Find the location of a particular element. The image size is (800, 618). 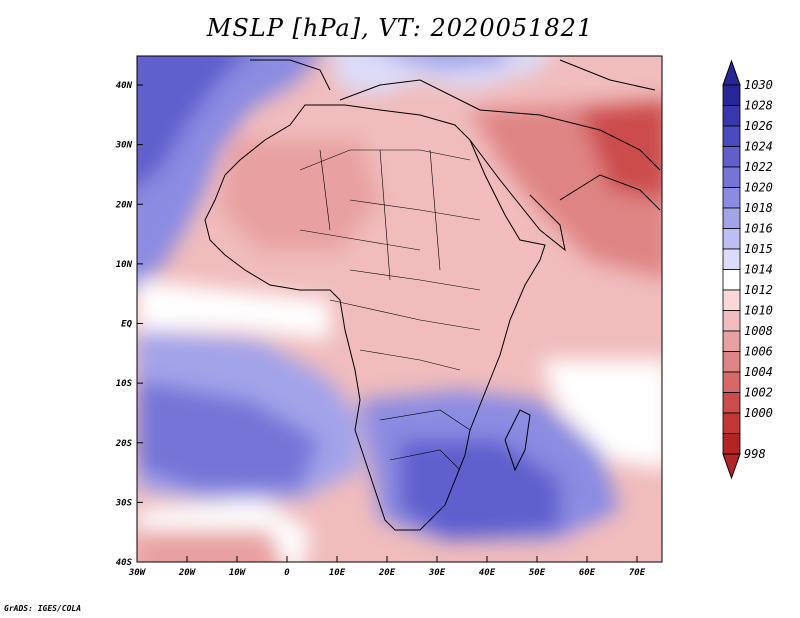

lat-tick-label: 40S is located at coordinates (124, 563).